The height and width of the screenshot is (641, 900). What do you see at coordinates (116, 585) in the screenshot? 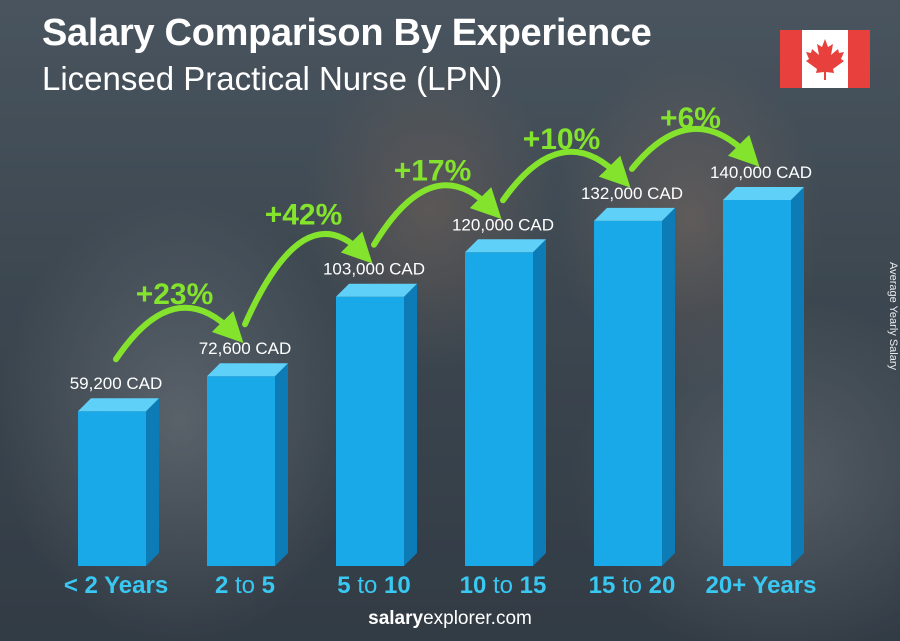
I see `x-tick-label: < 2 Years` at bounding box center [116, 585].